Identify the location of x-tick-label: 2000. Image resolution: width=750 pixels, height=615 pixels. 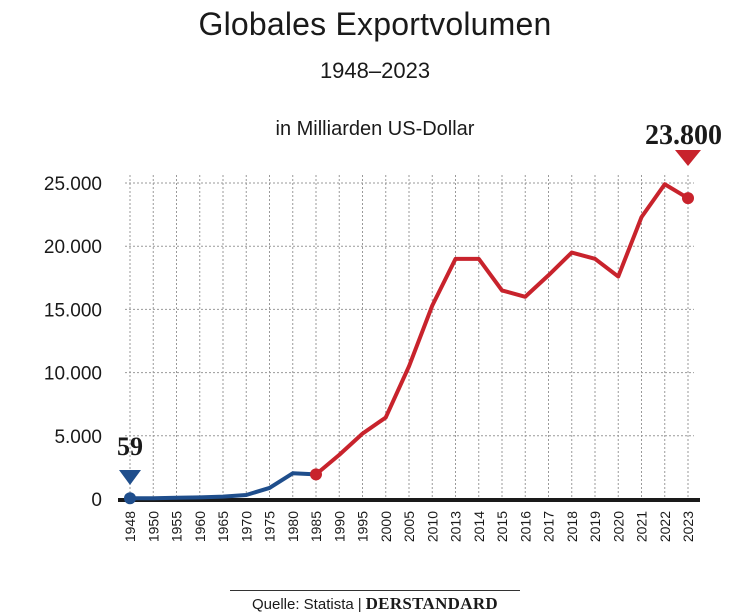
(386, 526).